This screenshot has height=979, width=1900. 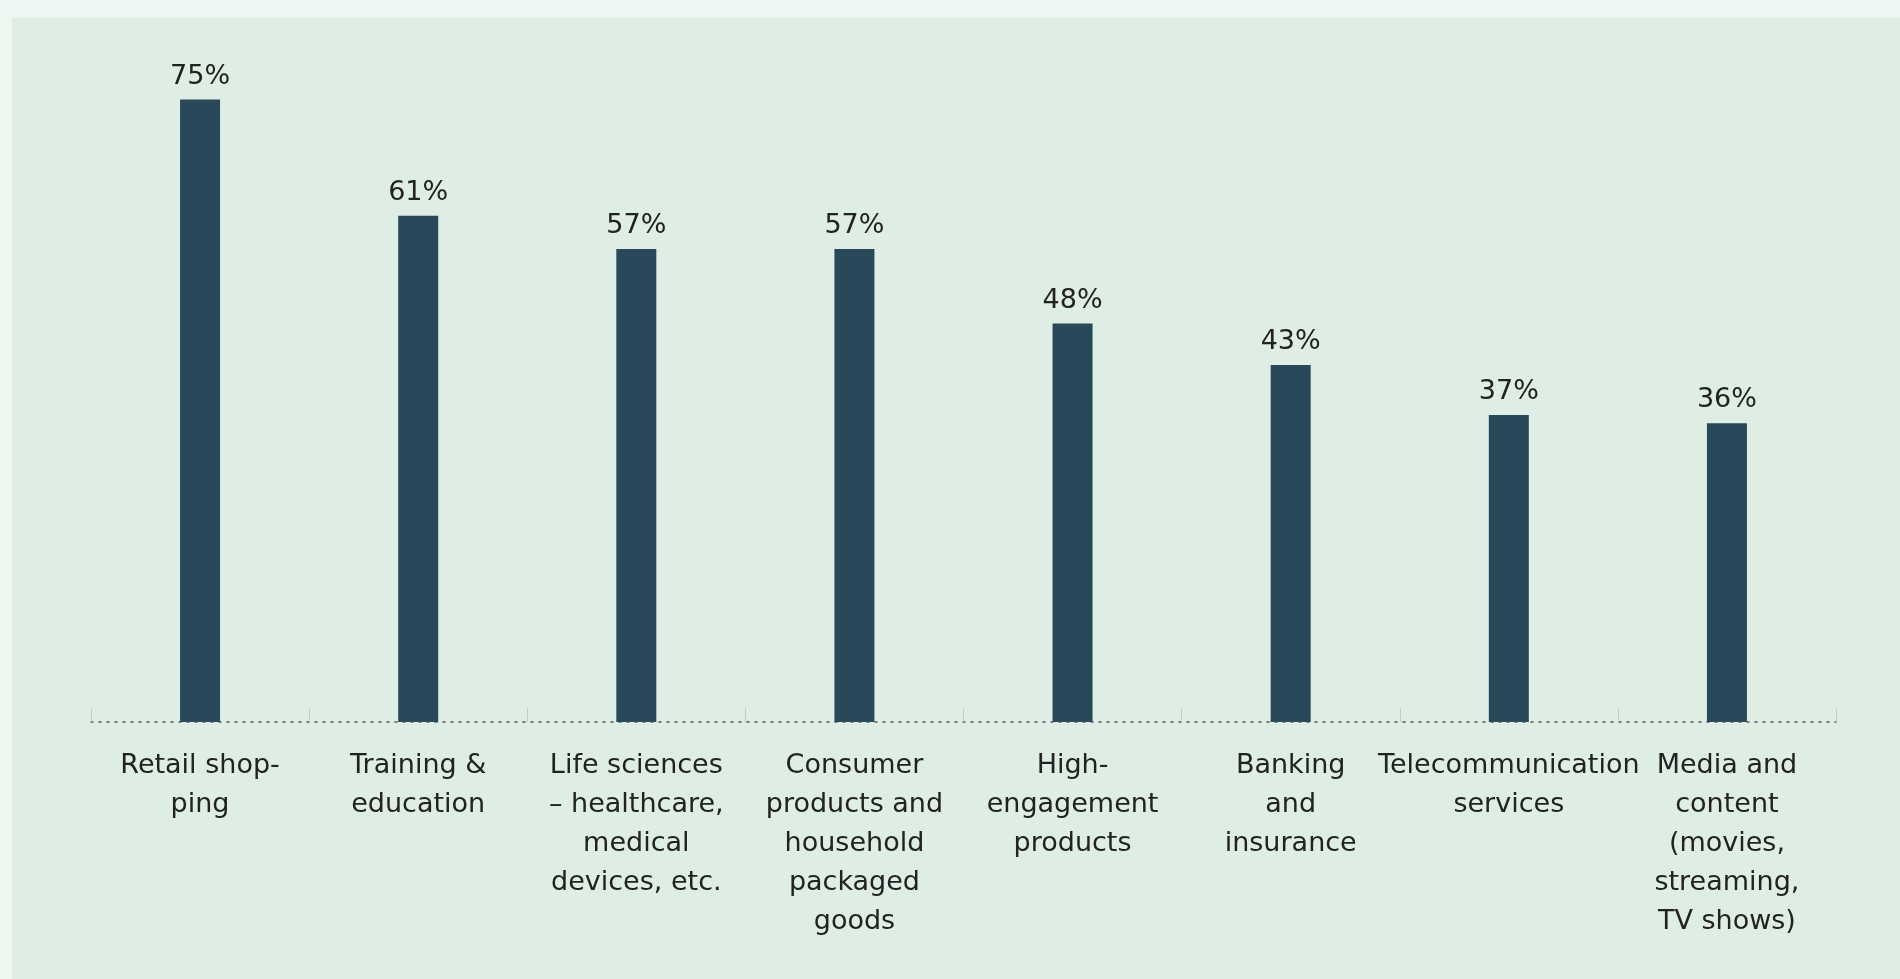 What do you see at coordinates (418, 783) in the screenshot?
I see `x-tick-label: Training & education` at bounding box center [418, 783].